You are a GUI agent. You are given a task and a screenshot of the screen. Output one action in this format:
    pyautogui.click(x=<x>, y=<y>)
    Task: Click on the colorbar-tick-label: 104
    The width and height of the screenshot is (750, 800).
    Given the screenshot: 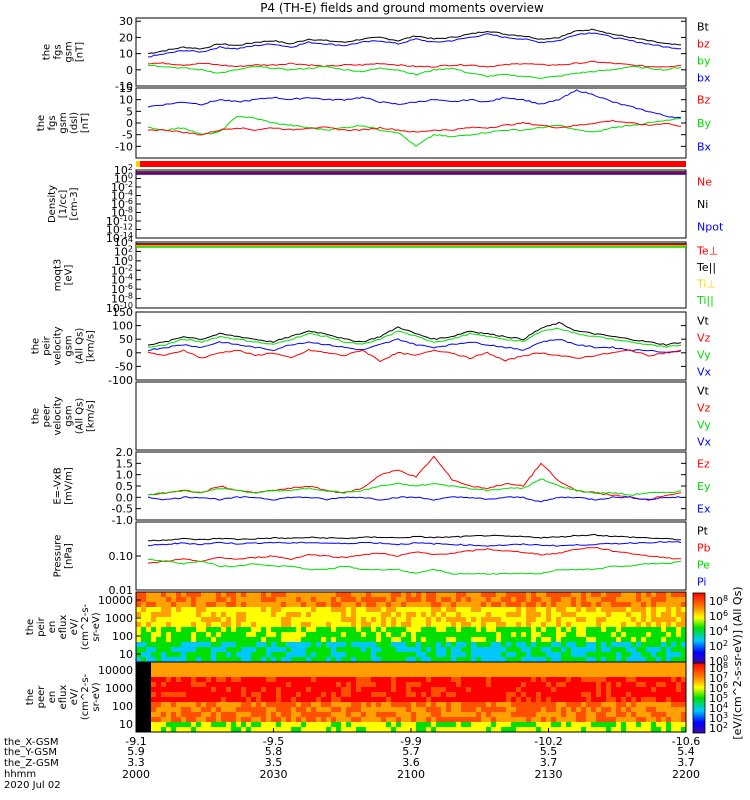 What is the action you would take?
    pyautogui.click(x=718, y=631)
    